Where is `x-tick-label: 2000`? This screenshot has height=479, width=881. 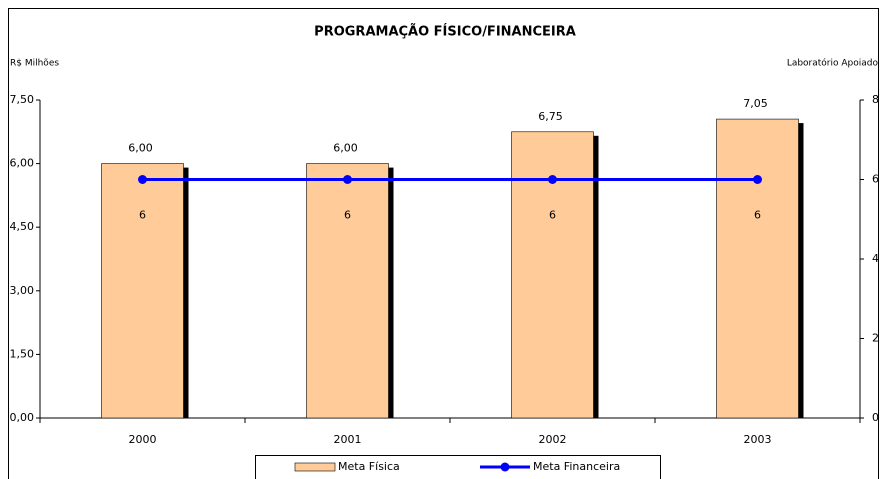
x-tick-label: 2000 is located at coordinates (143, 439).